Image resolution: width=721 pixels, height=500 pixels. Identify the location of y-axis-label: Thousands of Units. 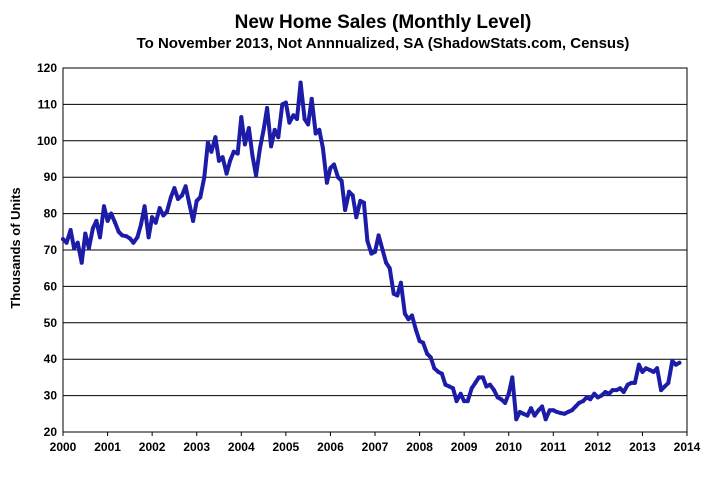
(15, 247).